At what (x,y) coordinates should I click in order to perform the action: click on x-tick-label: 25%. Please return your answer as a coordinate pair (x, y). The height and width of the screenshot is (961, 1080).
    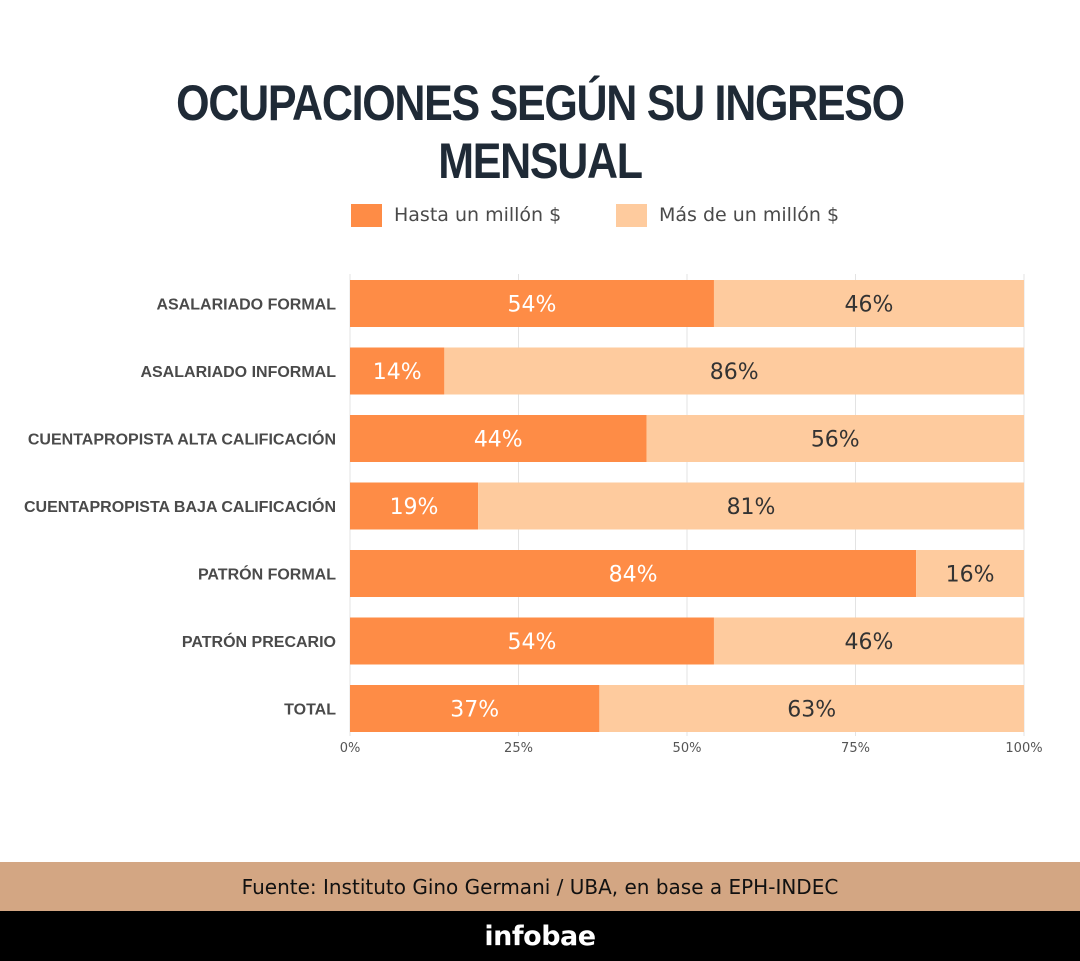
    Looking at the image, I should click on (518, 748).